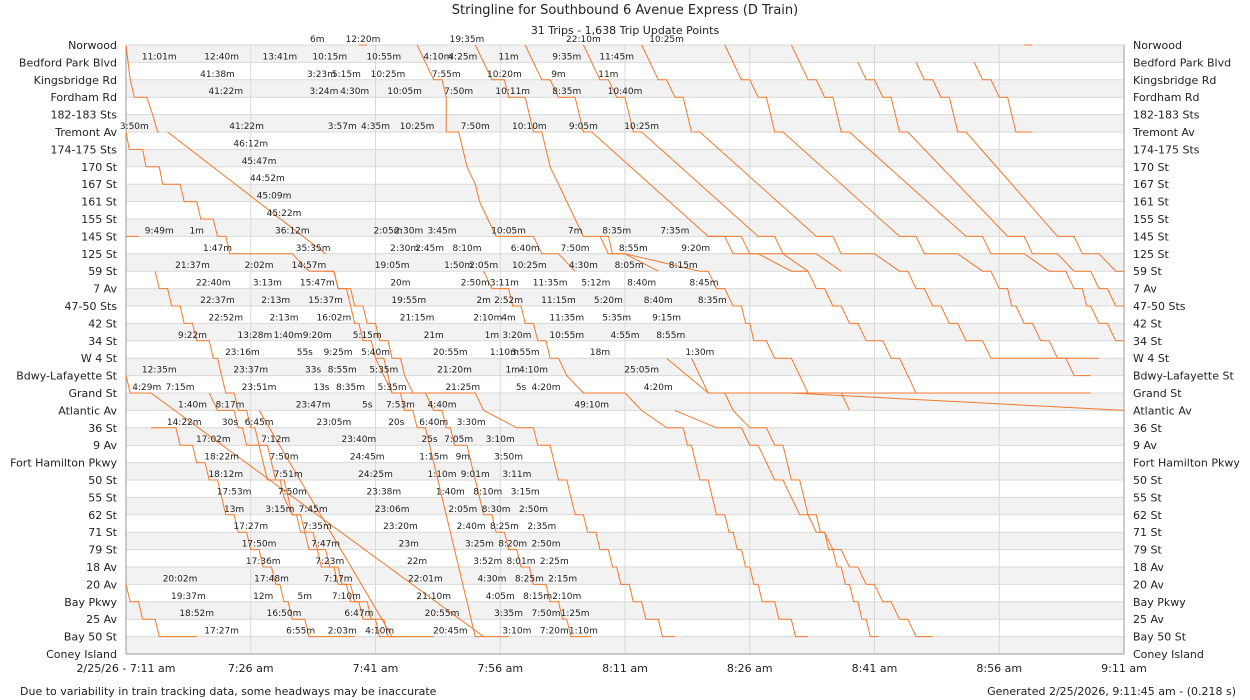 The width and height of the screenshot is (1250, 700). I want to click on headway-label: 5:40m, so click(375, 353).